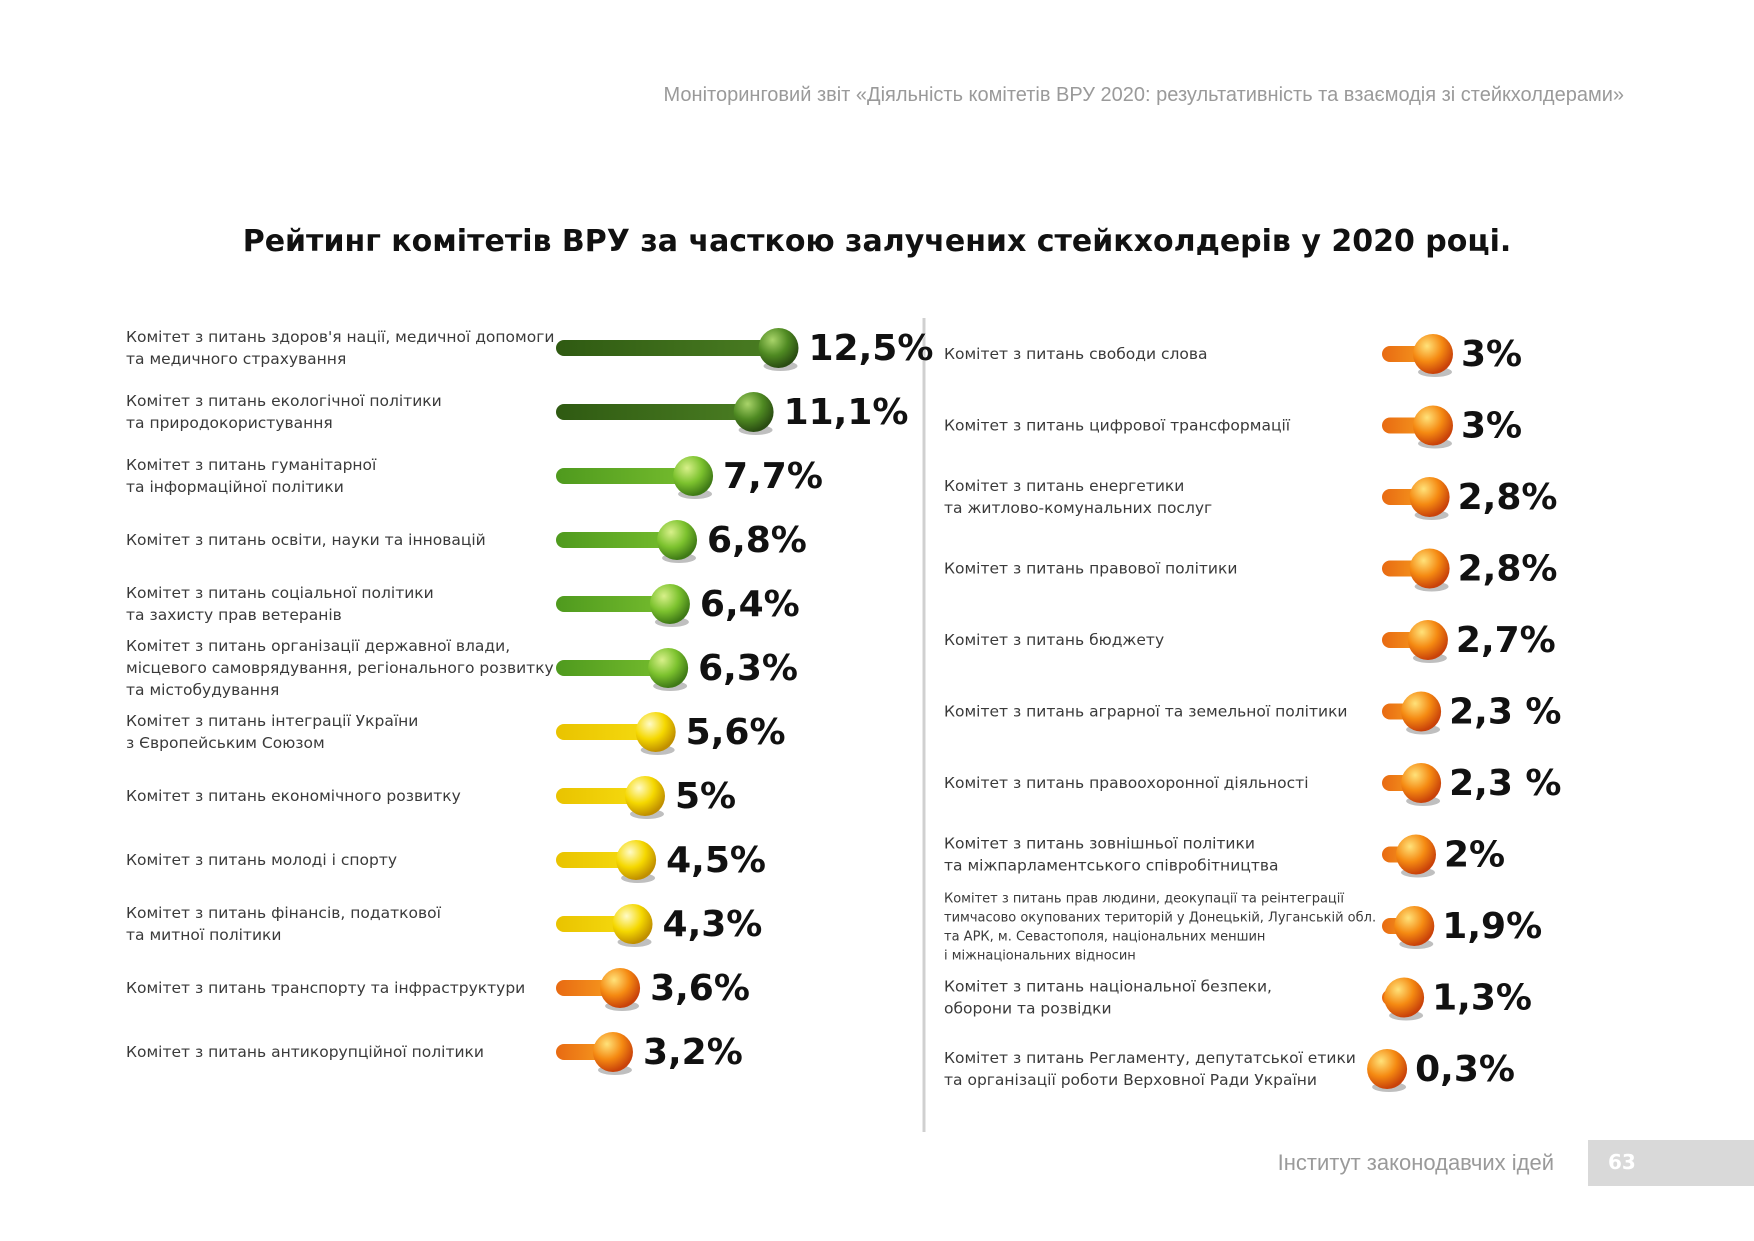 This screenshot has width=1754, height=1241. Describe the element at coordinates (1671, 1163) in the screenshot. I see `page-number-box: 63` at that location.